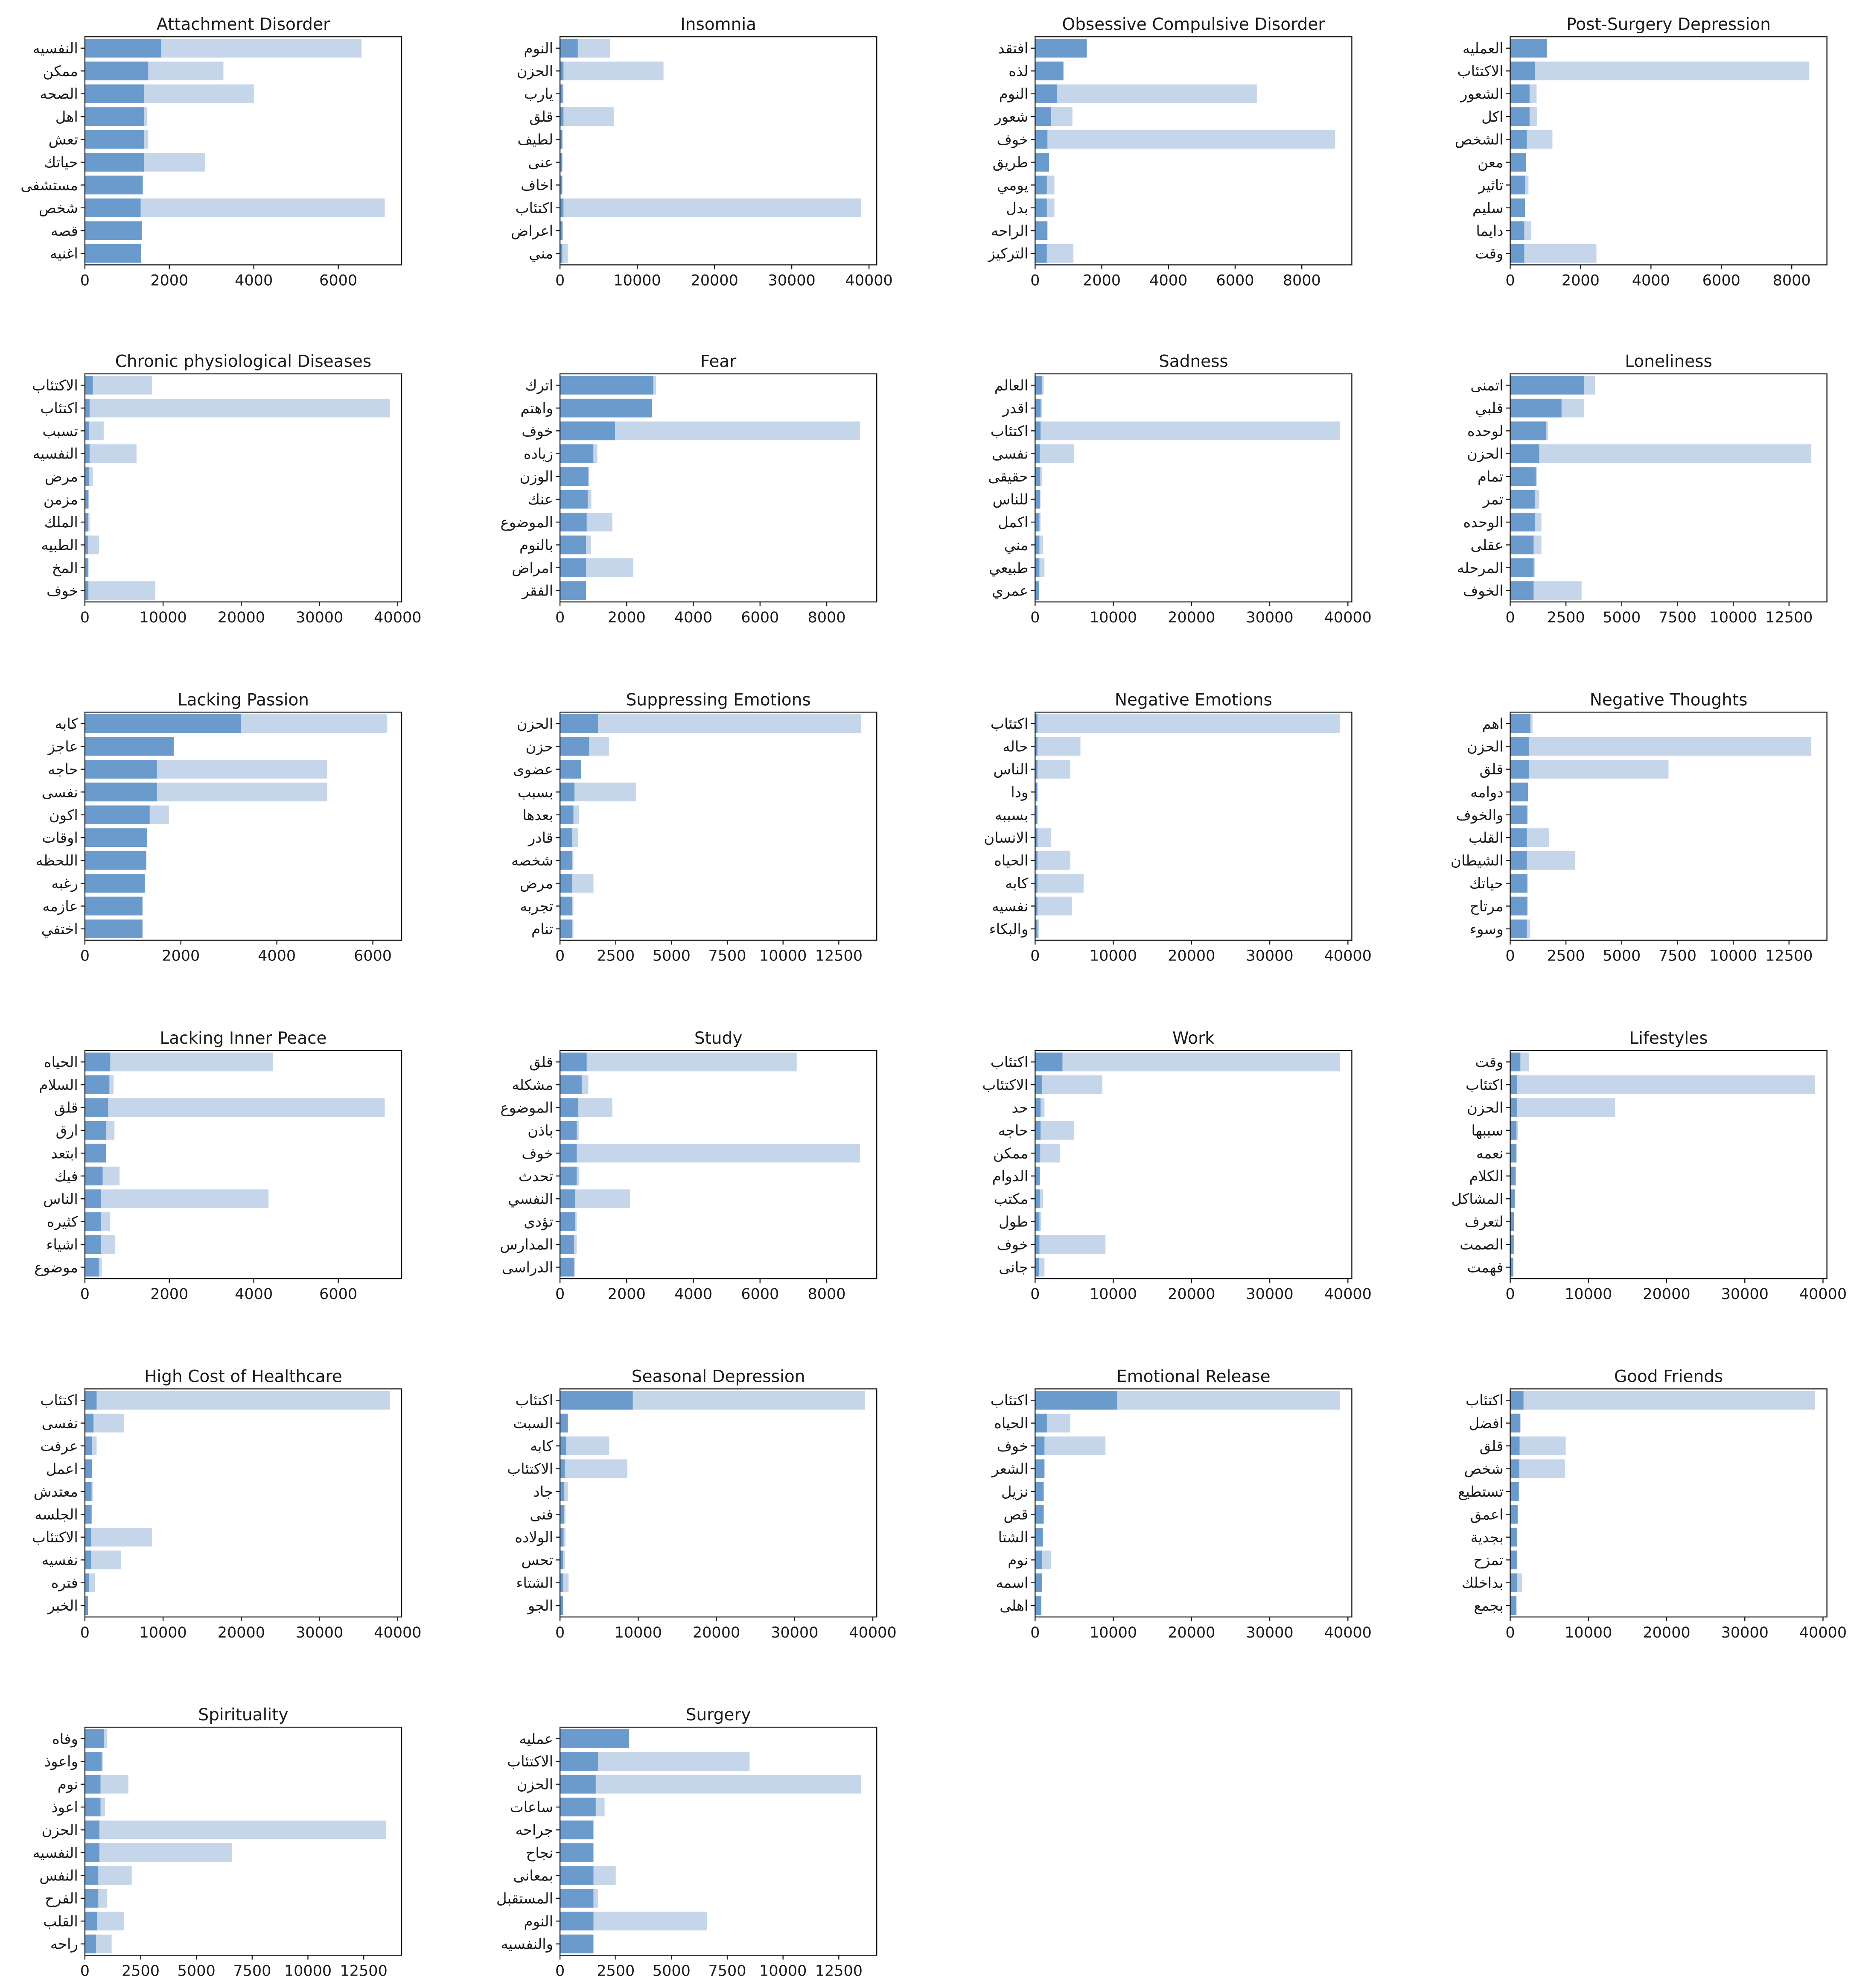 This screenshot has height=1988, width=1851. I want to click on category-label: الحياه, so click(1011, 861).